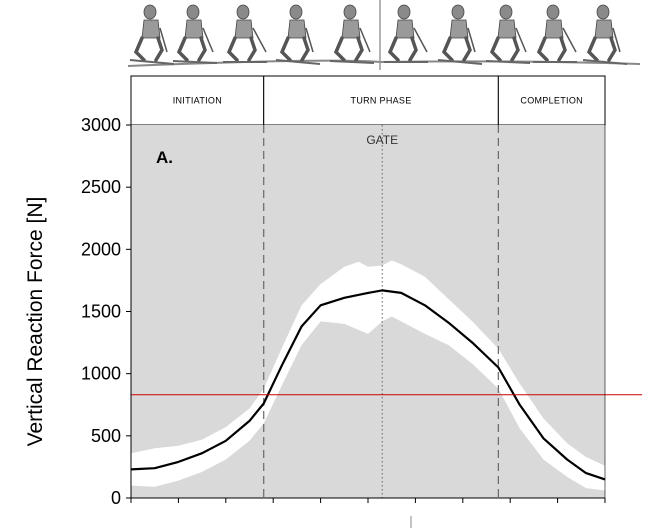 This screenshot has height=528, width=664. What do you see at coordinates (101, 374) in the screenshot?
I see `y-tick-label: 1000` at bounding box center [101, 374].